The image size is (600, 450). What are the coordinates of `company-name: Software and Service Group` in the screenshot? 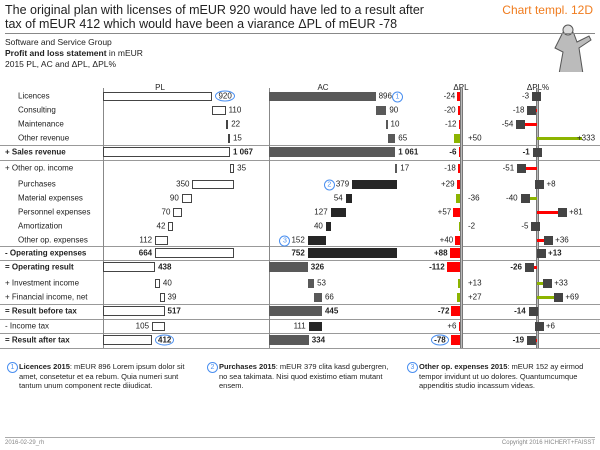 It's located at (58, 42).